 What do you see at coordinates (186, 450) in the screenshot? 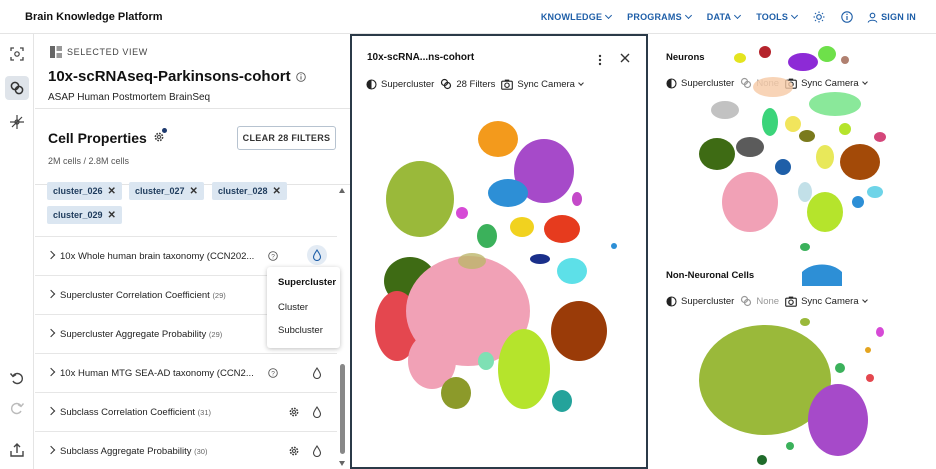
I see `property-row: Subclass Aggregate Probability (30)` at bounding box center [186, 450].